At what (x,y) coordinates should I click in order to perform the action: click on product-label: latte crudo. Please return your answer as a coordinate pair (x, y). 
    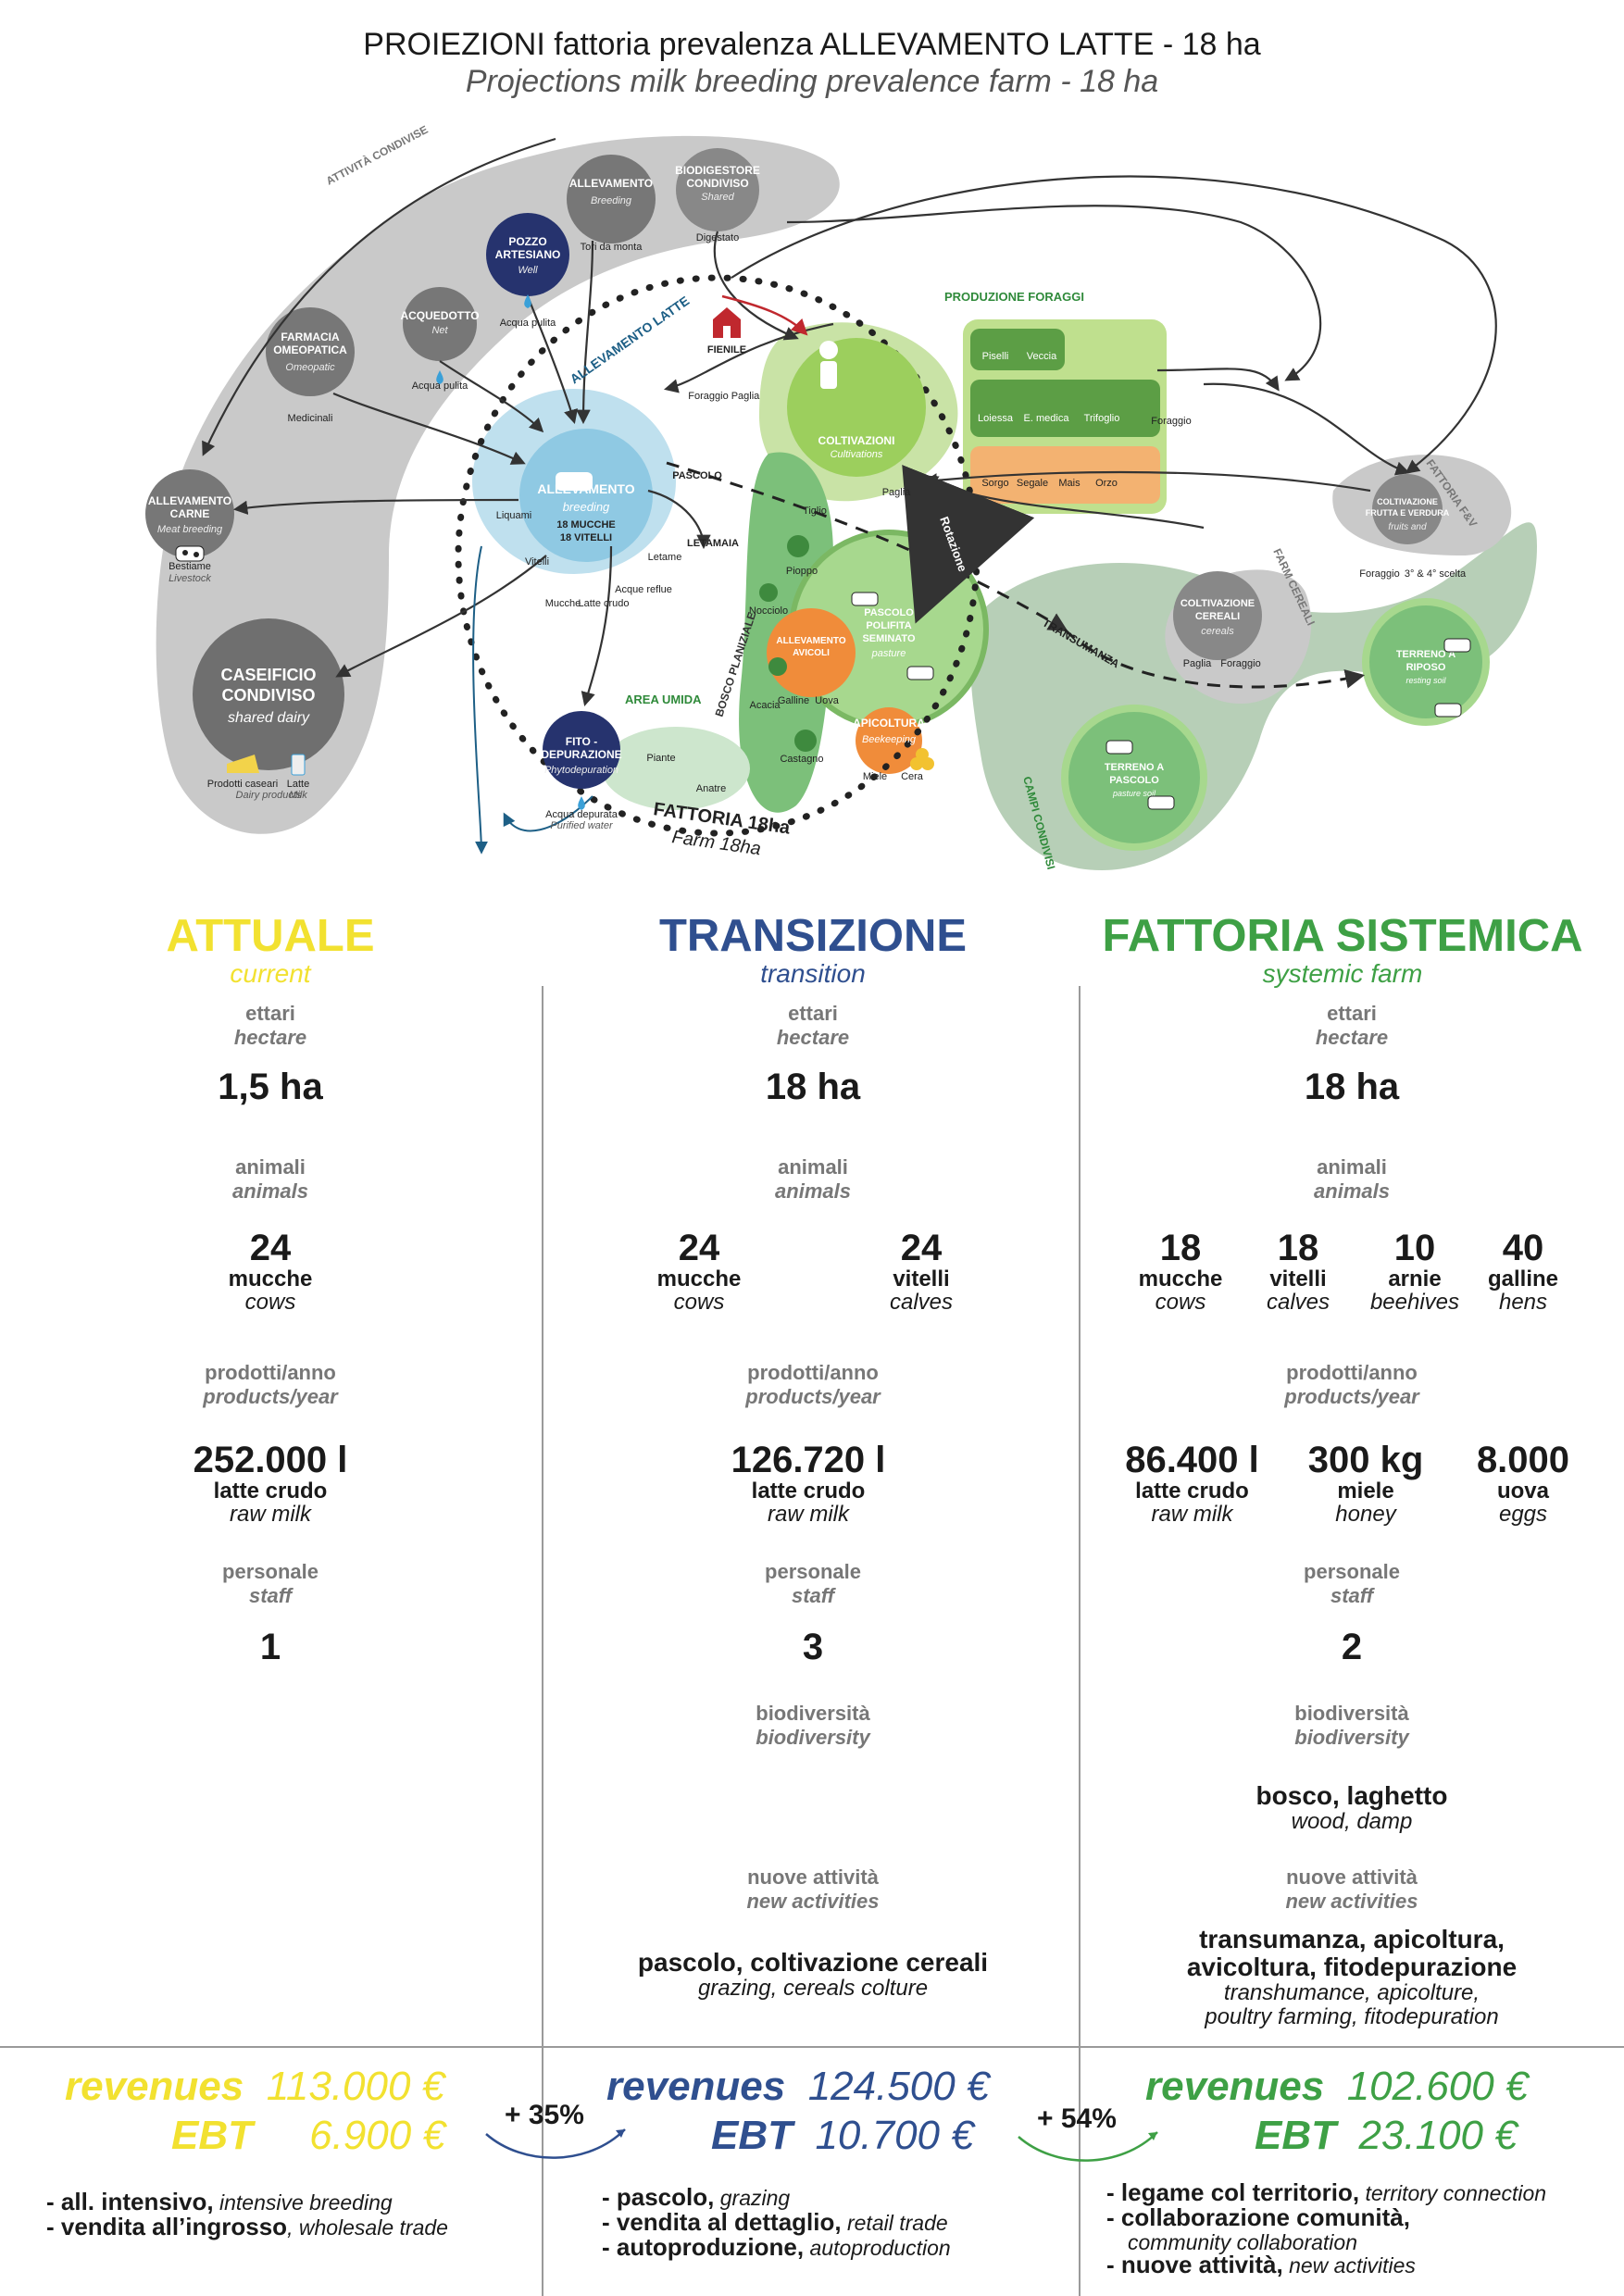
    Looking at the image, I should click on (270, 1491).